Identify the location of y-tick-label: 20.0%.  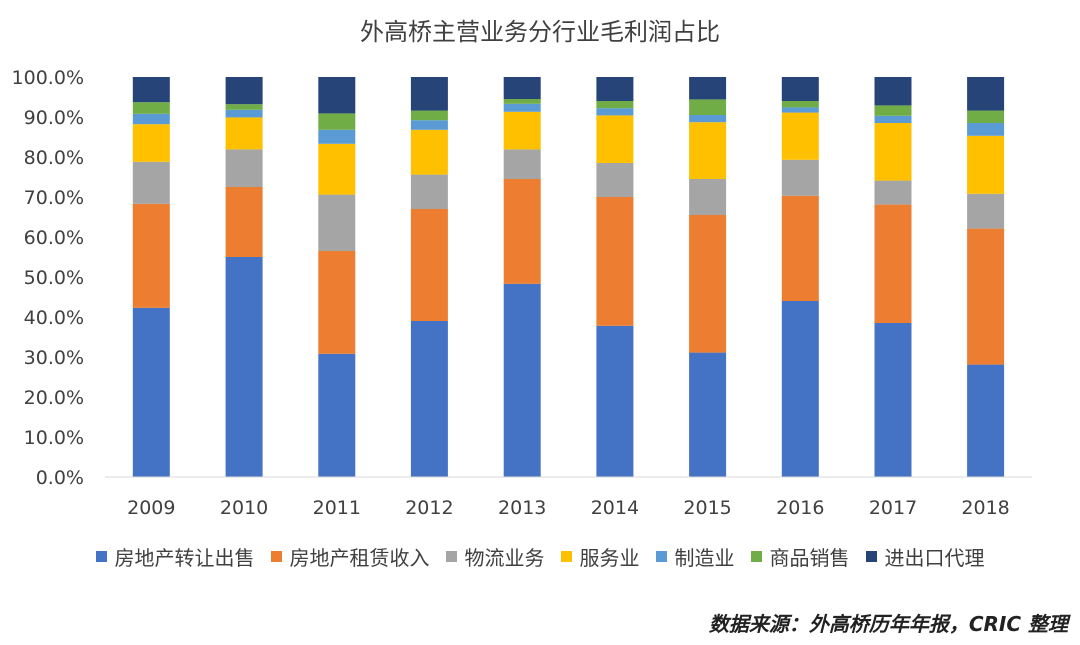
(54, 398).